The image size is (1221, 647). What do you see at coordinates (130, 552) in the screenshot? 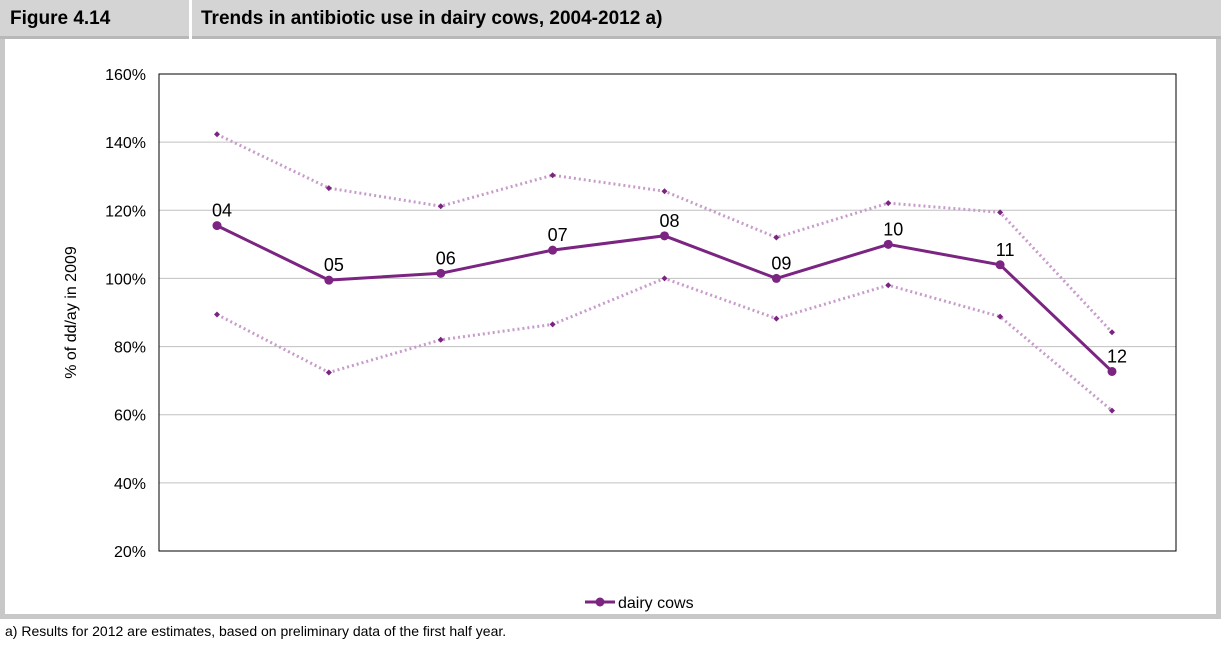
I see `y-tick-label: 20%` at bounding box center [130, 552].